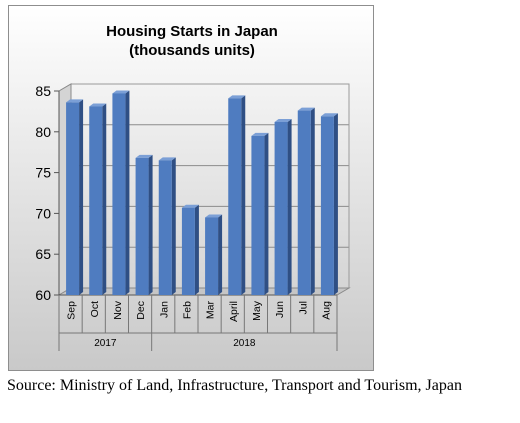  Describe the element at coordinates (303, 307) in the screenshot. I see `x-tick-label: Jul` at that location.